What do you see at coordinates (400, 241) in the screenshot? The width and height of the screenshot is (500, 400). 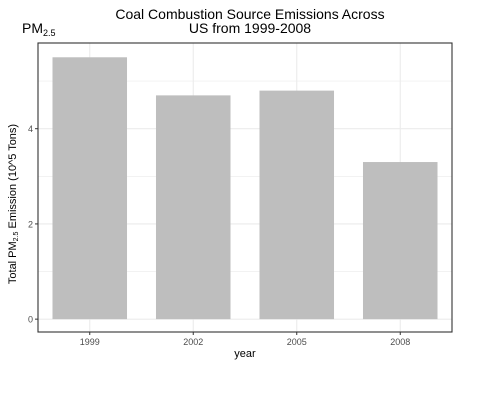 I see `bar-2008` at bounding box center [400, 241].